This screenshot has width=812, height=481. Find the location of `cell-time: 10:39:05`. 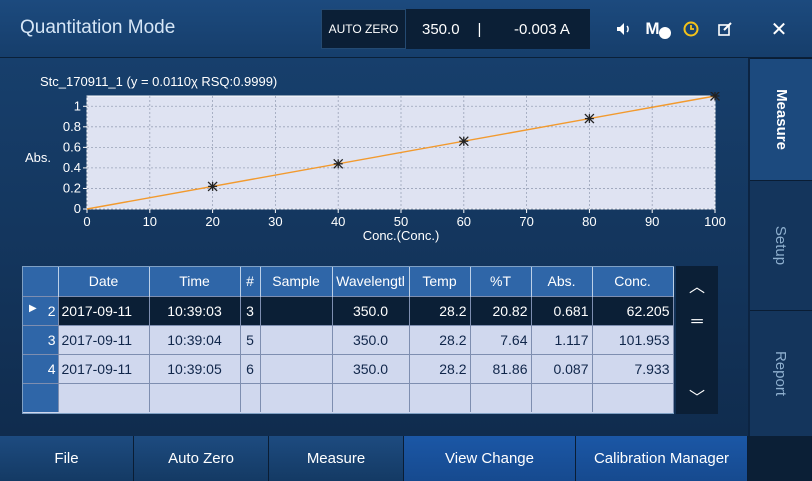

cell-time: 10:39:05 is located at coordinates (195, 368).